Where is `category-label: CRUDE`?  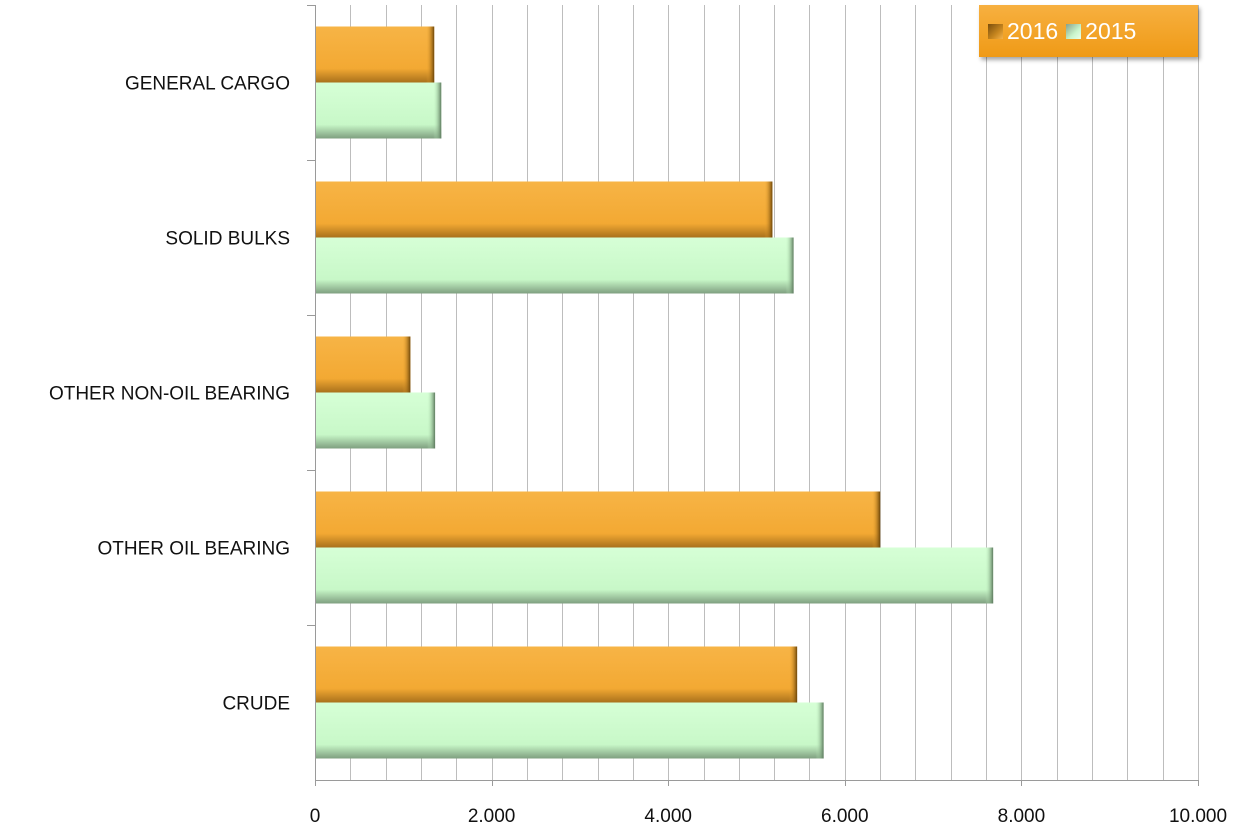 category-label: CRUDE is located at coordinates (256, 704).